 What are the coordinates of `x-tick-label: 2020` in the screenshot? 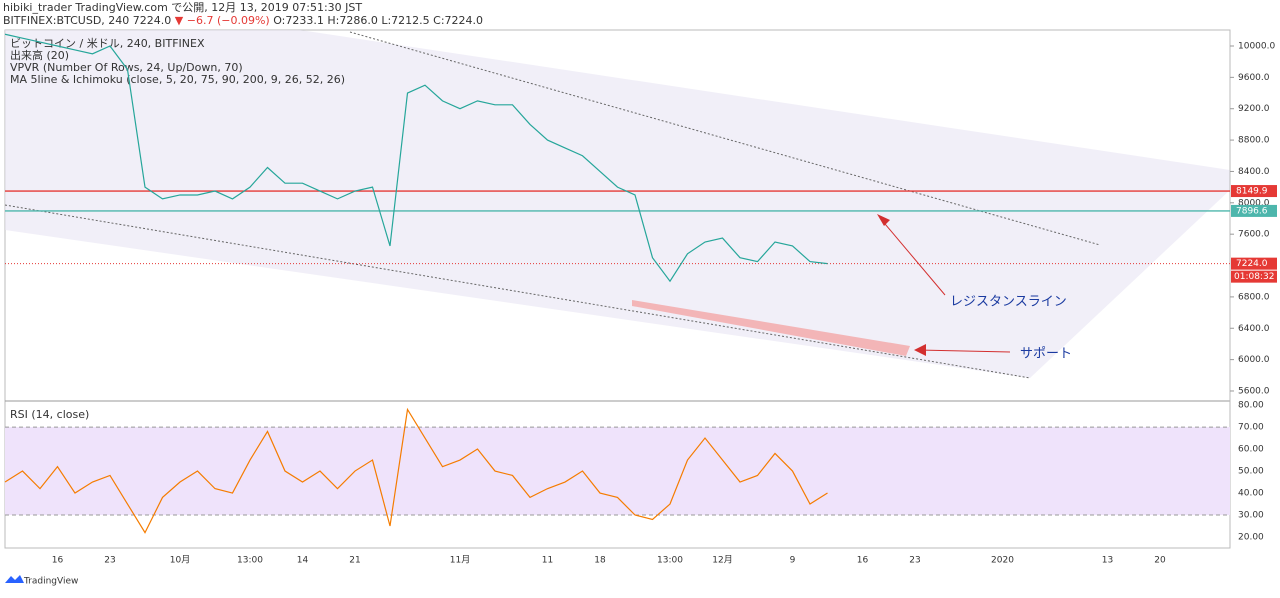 It's located at (1002, 561).